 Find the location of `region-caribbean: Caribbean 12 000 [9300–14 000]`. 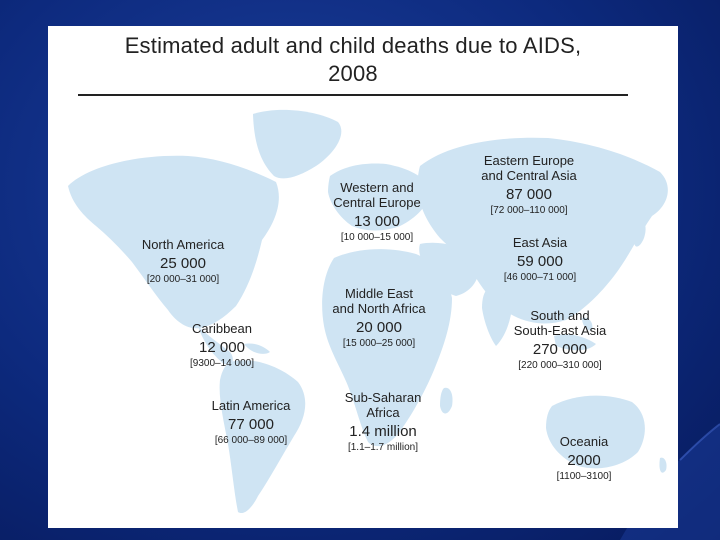

region-caribbean: Caribbean 12 000 [9300–14 000] is located at coordinates (222, 345).